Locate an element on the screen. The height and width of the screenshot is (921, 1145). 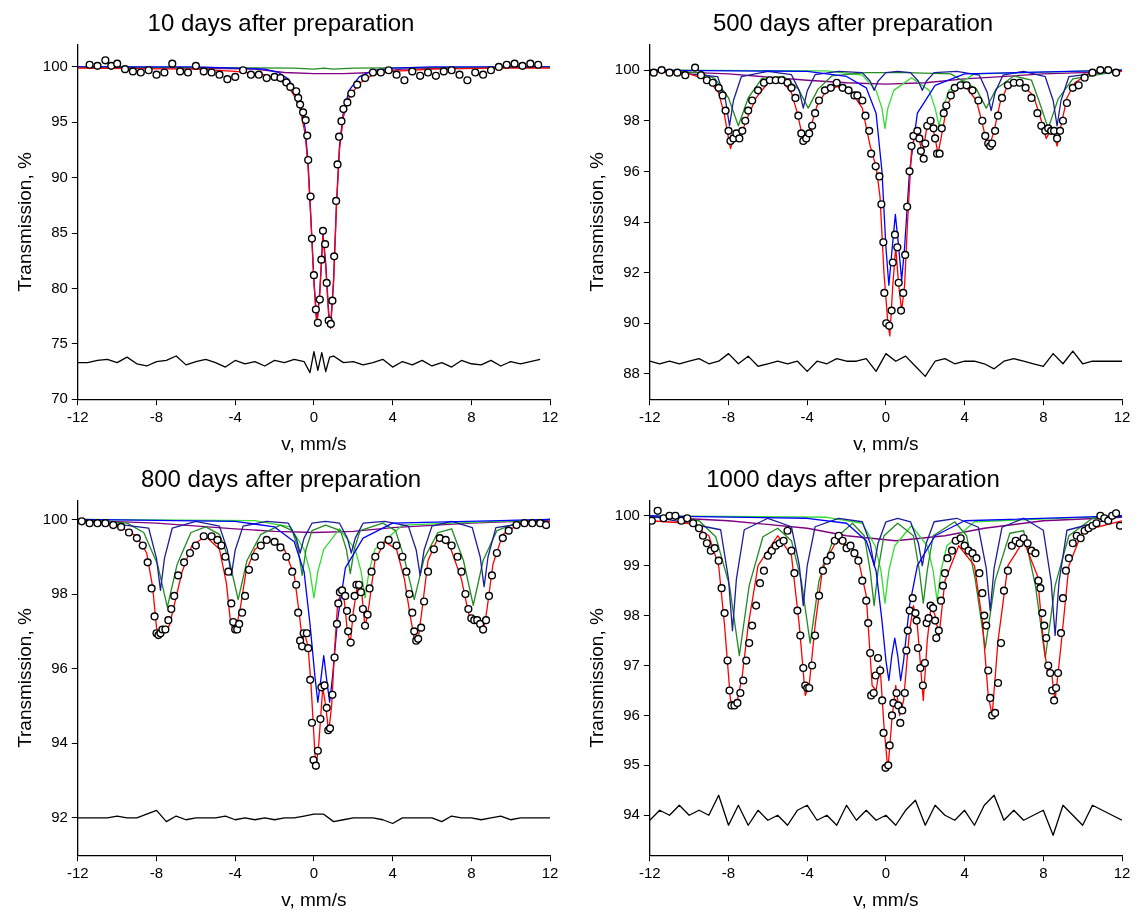
y-tick-label: 99 is located at coordinates (631, 564).